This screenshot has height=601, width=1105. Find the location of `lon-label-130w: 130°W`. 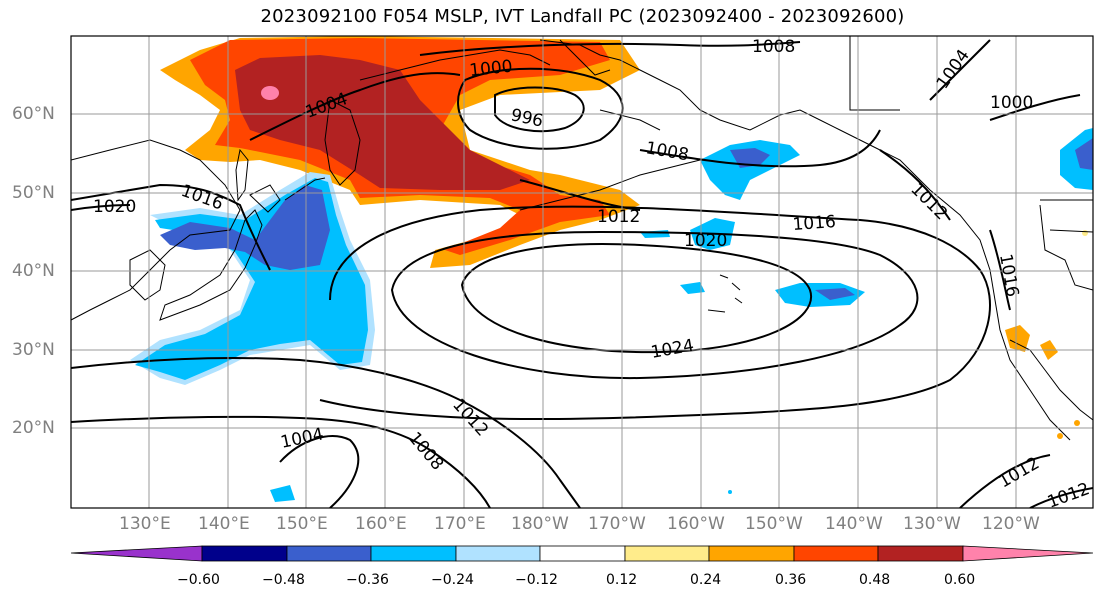

lon-label-130w: 130°W is located at coordinates (932, 524).